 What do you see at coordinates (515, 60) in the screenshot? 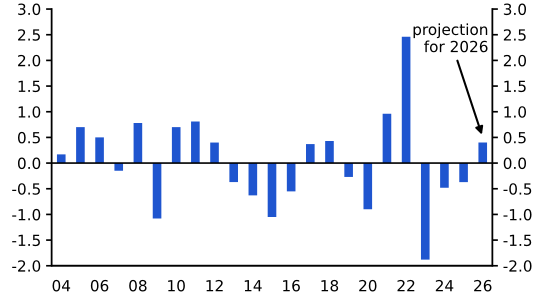
I see `y2-tick-label: 2.0` at bounding box center [515, 60].